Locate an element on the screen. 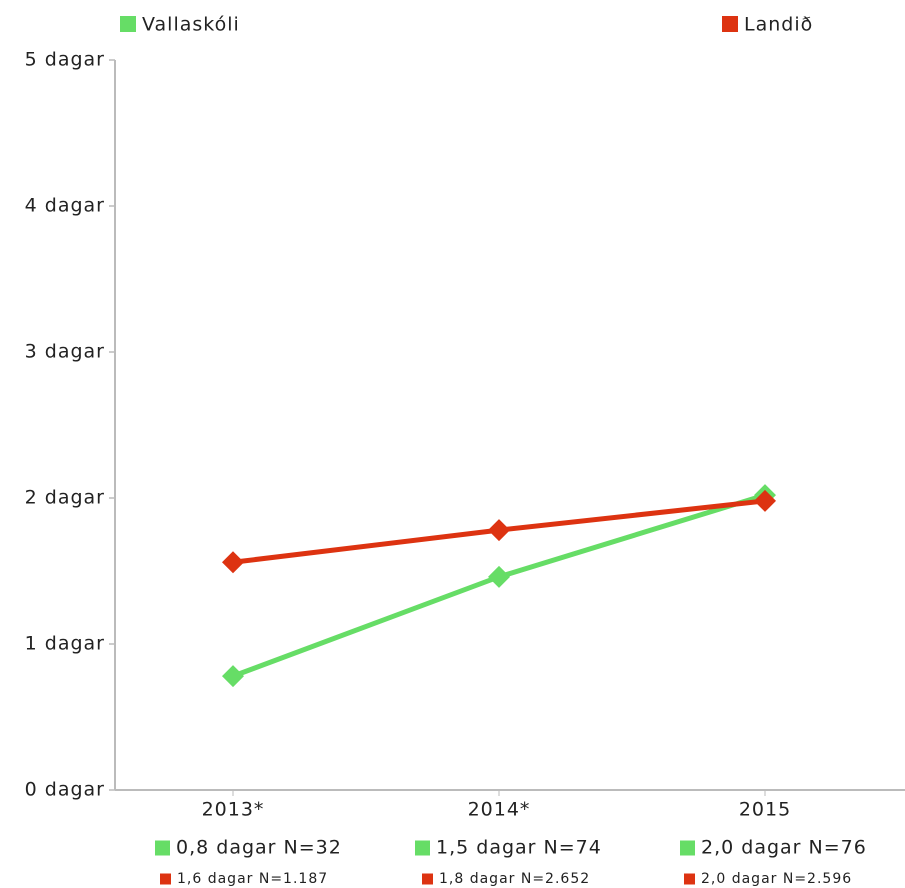 This screenshot has height=888, width=905. value-label: 2,0 dagar N=76 is located at coordinates (784, 848).